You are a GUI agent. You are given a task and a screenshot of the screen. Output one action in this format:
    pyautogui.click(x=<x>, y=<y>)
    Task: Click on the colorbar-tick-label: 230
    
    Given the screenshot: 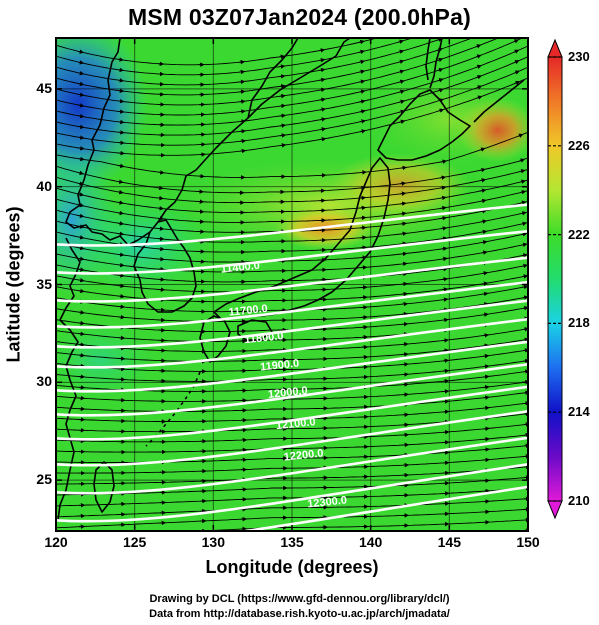 What is the action you would take?
    pyautogui.click(x=579, y=56)
    